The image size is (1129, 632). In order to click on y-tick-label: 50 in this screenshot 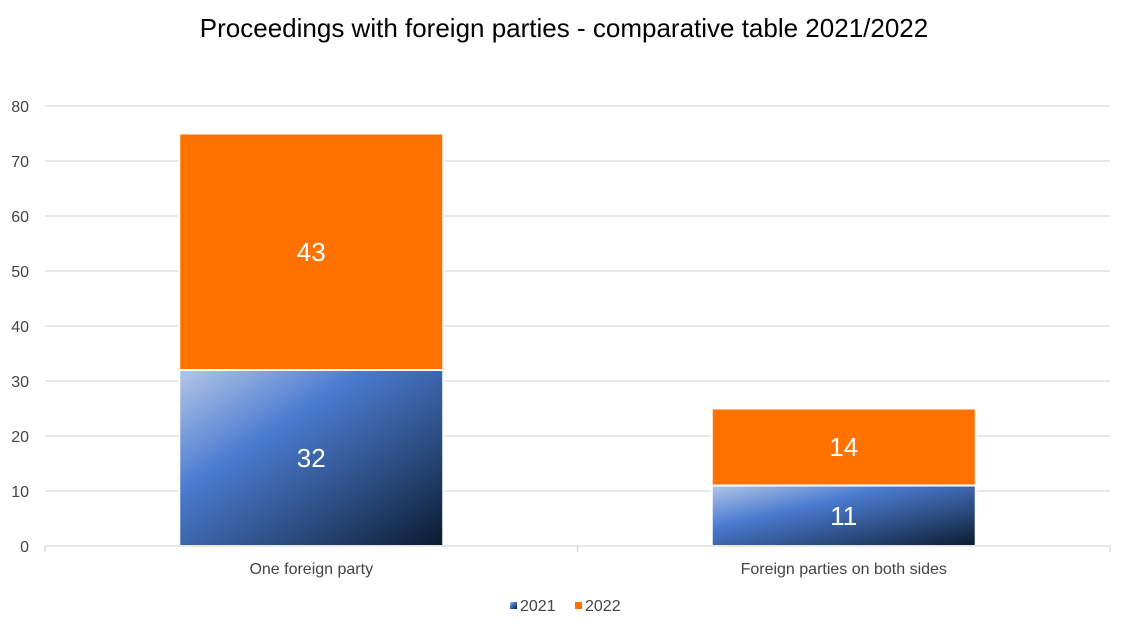, I will do `click(20, 272)`.